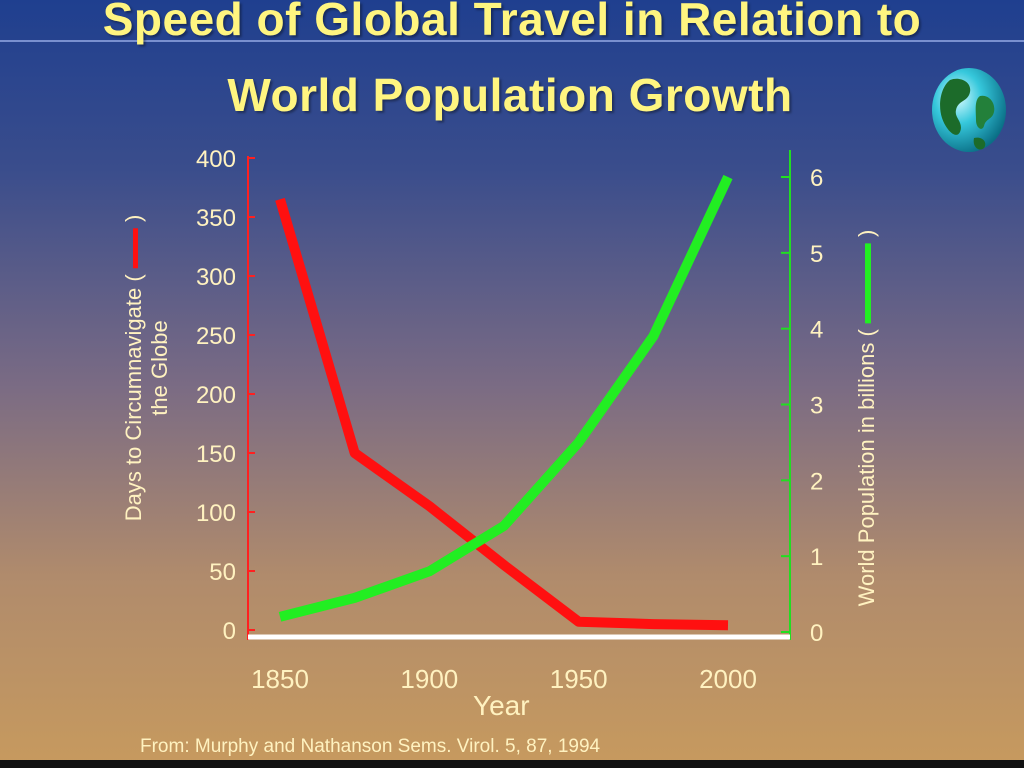 The height and width of the screenshot is (768, 1024). Describe the element at coordinates (133, 218) in the screenshot. I see `y-axis-left-title-close: )` at that location.